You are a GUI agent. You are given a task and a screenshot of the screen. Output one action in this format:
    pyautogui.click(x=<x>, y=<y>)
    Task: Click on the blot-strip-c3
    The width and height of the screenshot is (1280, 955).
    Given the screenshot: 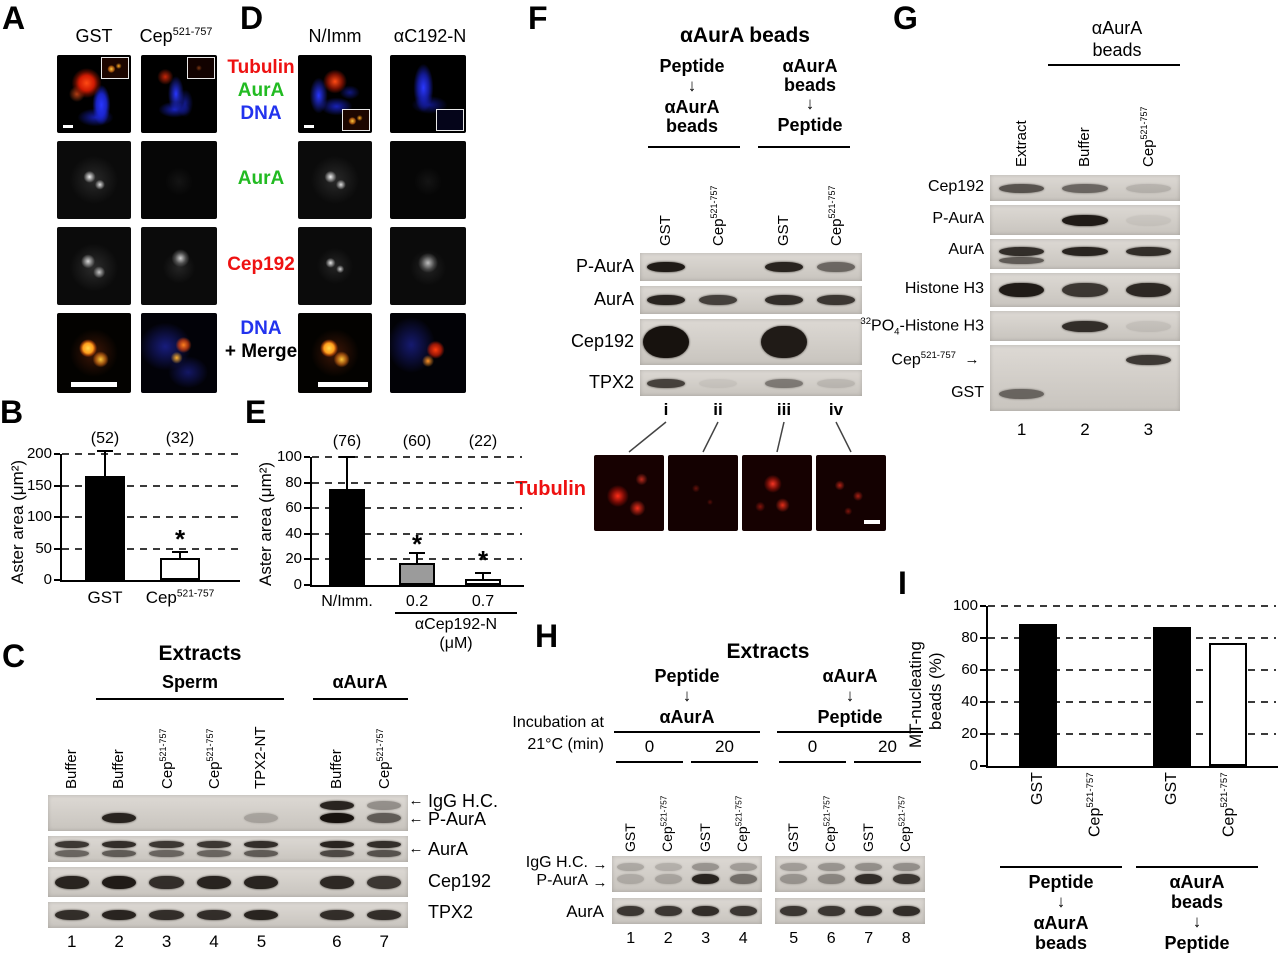 What is the action you would take?
    pyautogui.click(x=228, y=915)
    